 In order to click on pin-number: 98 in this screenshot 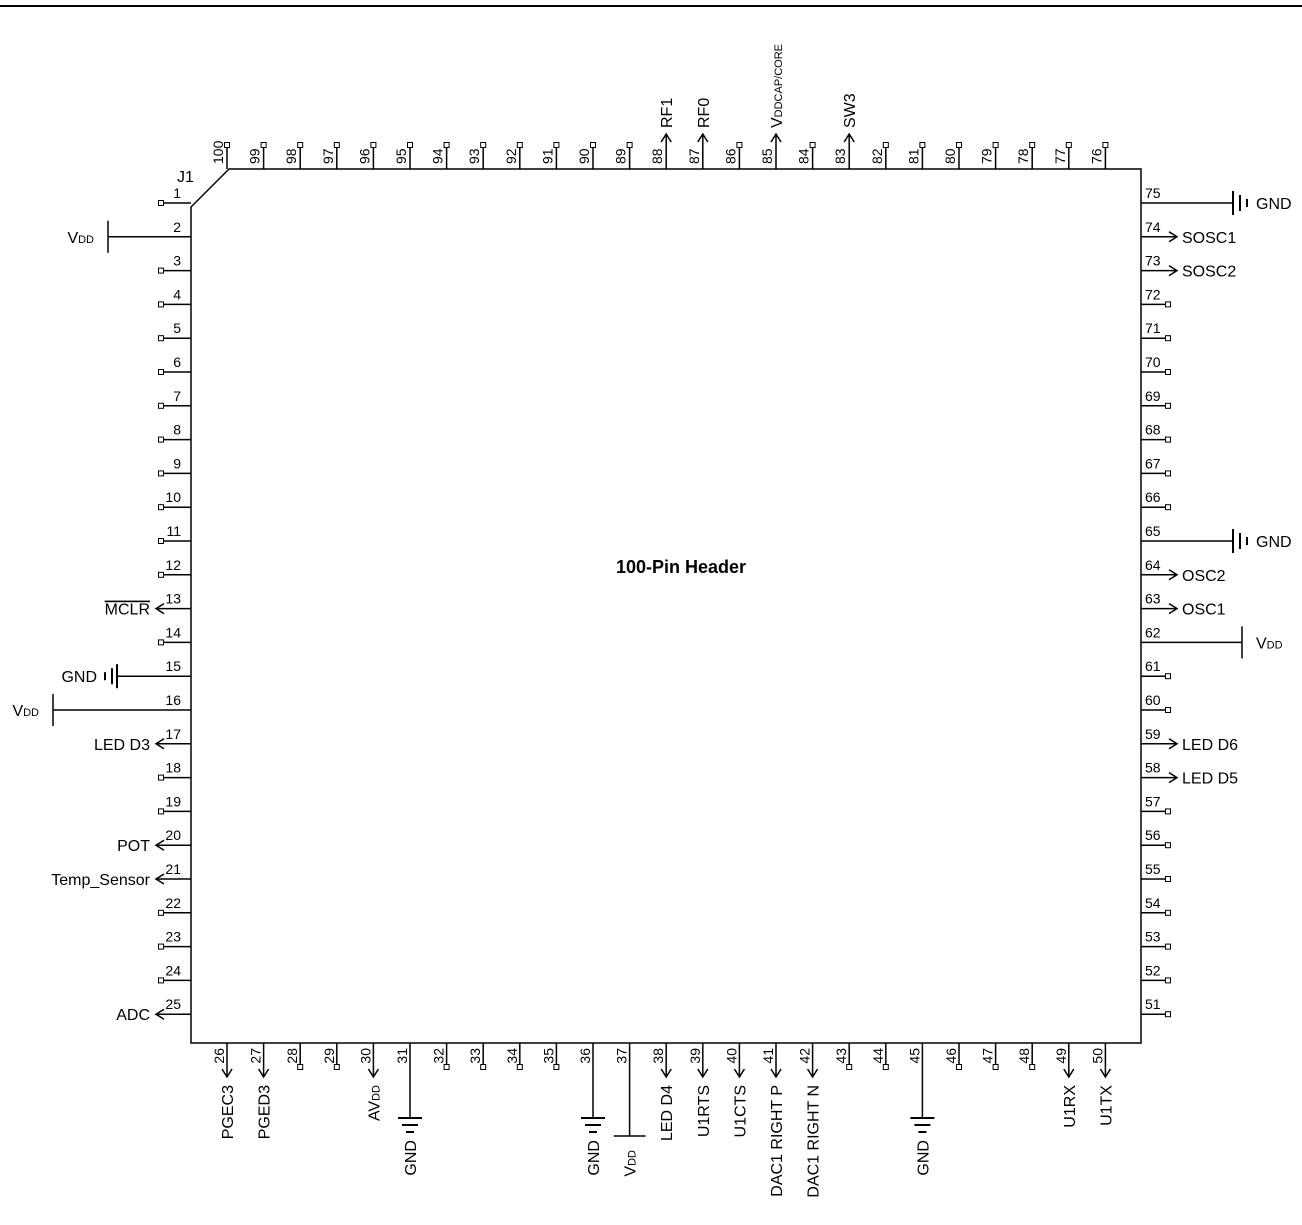, I will do `click(291, 156)`.